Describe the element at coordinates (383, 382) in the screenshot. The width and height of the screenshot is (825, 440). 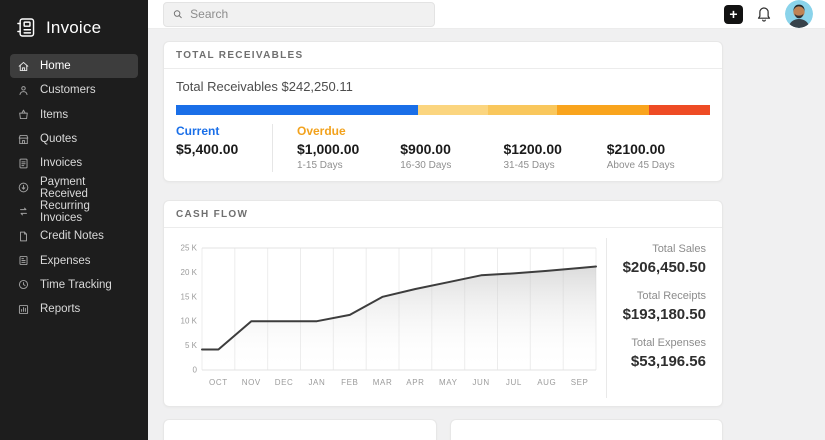
I see `svg-text: MAR` at that location.